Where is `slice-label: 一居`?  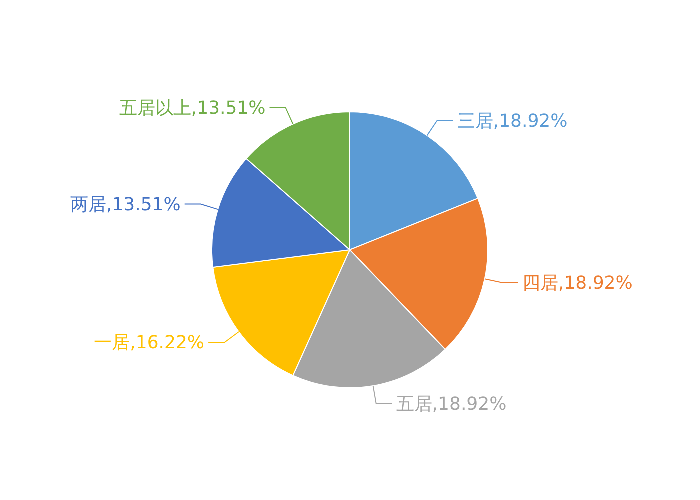
slice-label: 一居 is located at coordinates (112, 343).